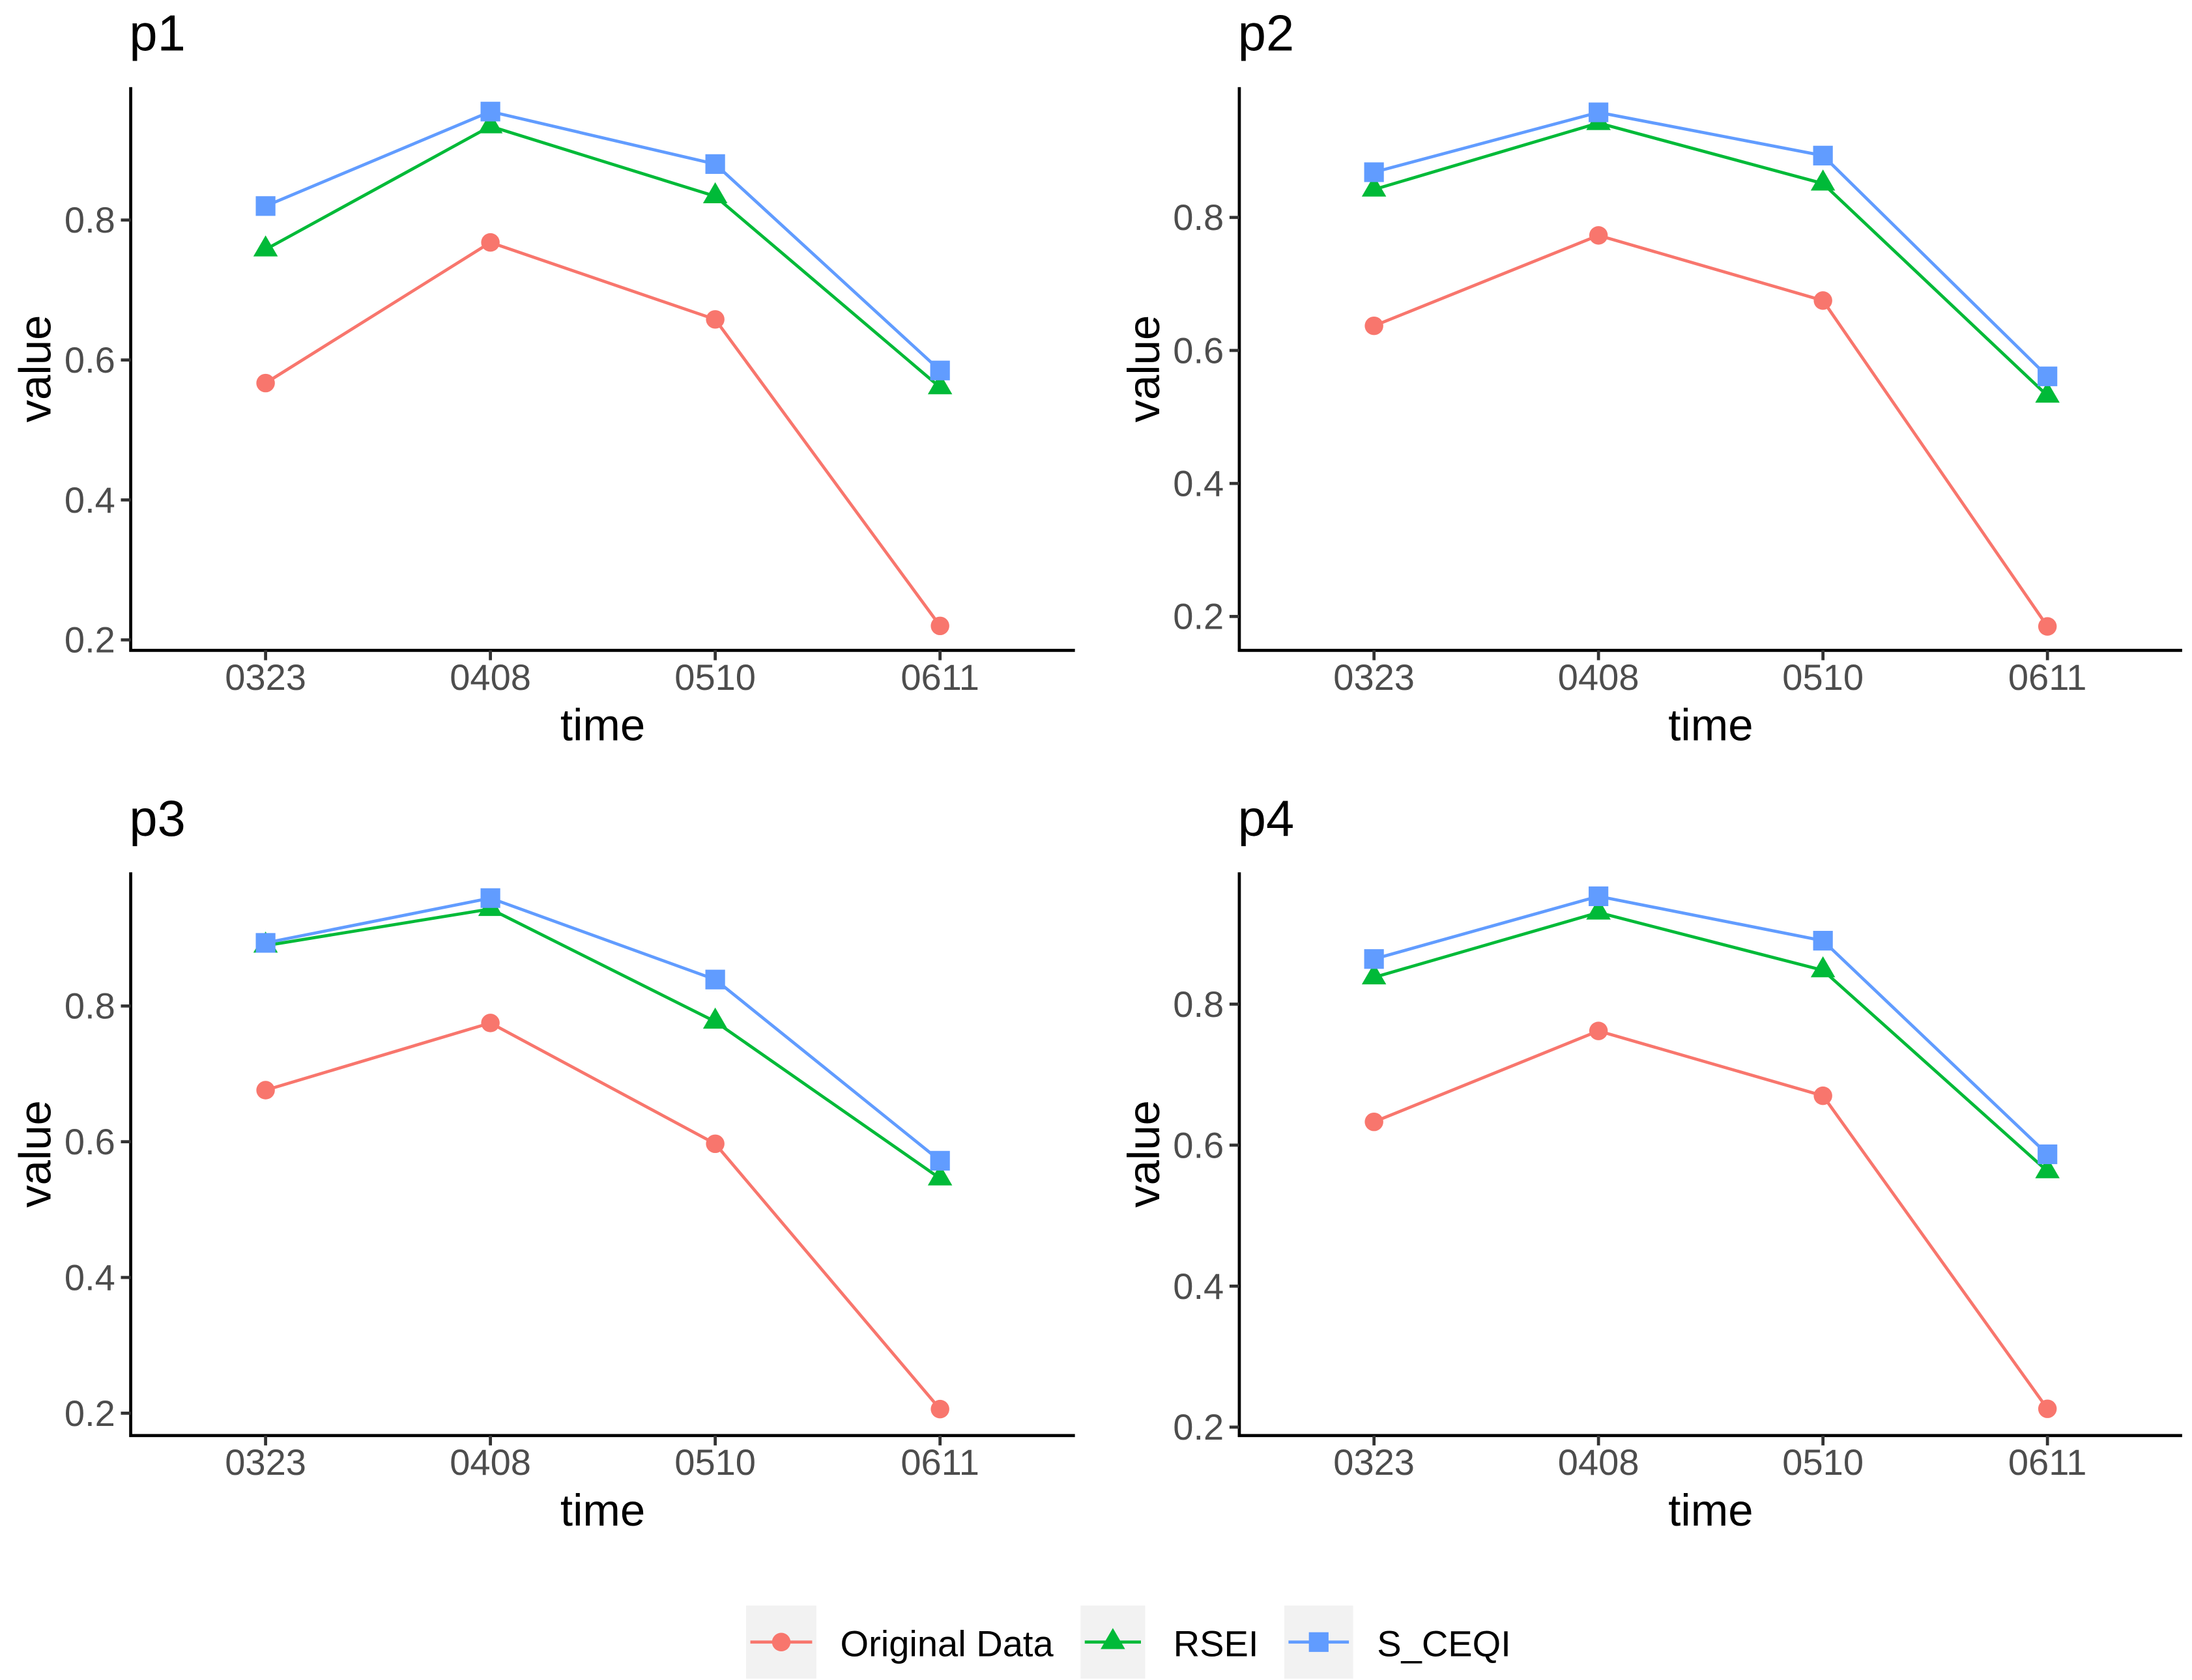  I want to click on legend-item-original-data: Original Data, so click(900, 1642).